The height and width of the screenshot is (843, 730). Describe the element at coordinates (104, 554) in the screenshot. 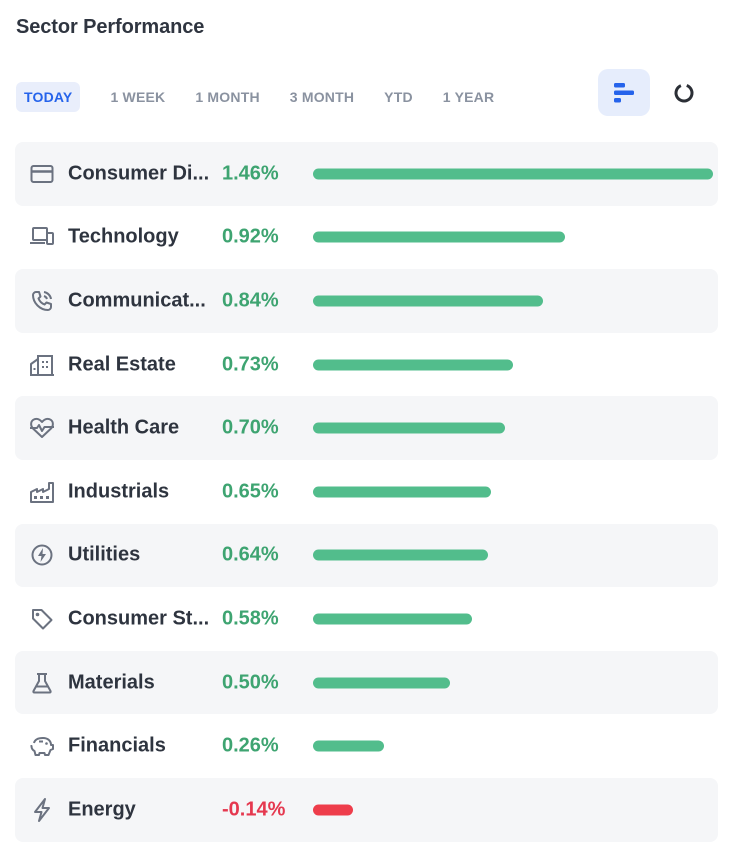

I see `sector-name: Utilities` at that location.